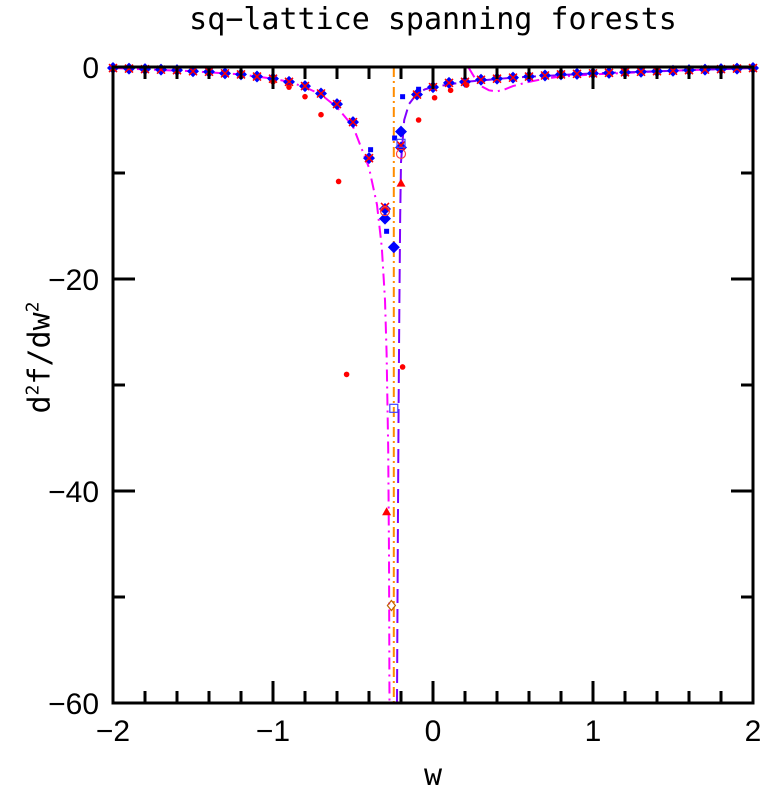  Describe the element at coordinates (113, 731) in the screenshot. I see `x-tick-label: −2` at that location.